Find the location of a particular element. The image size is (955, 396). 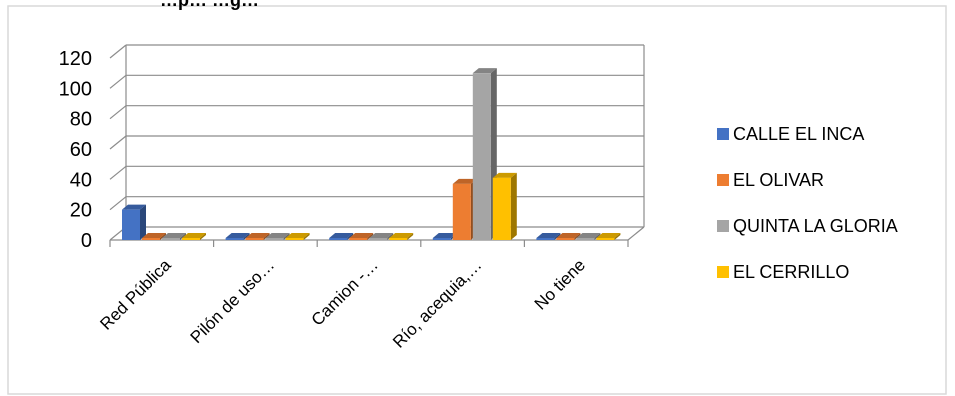

legend-item: EL OLIVAR is located at coordinates (770, 180).